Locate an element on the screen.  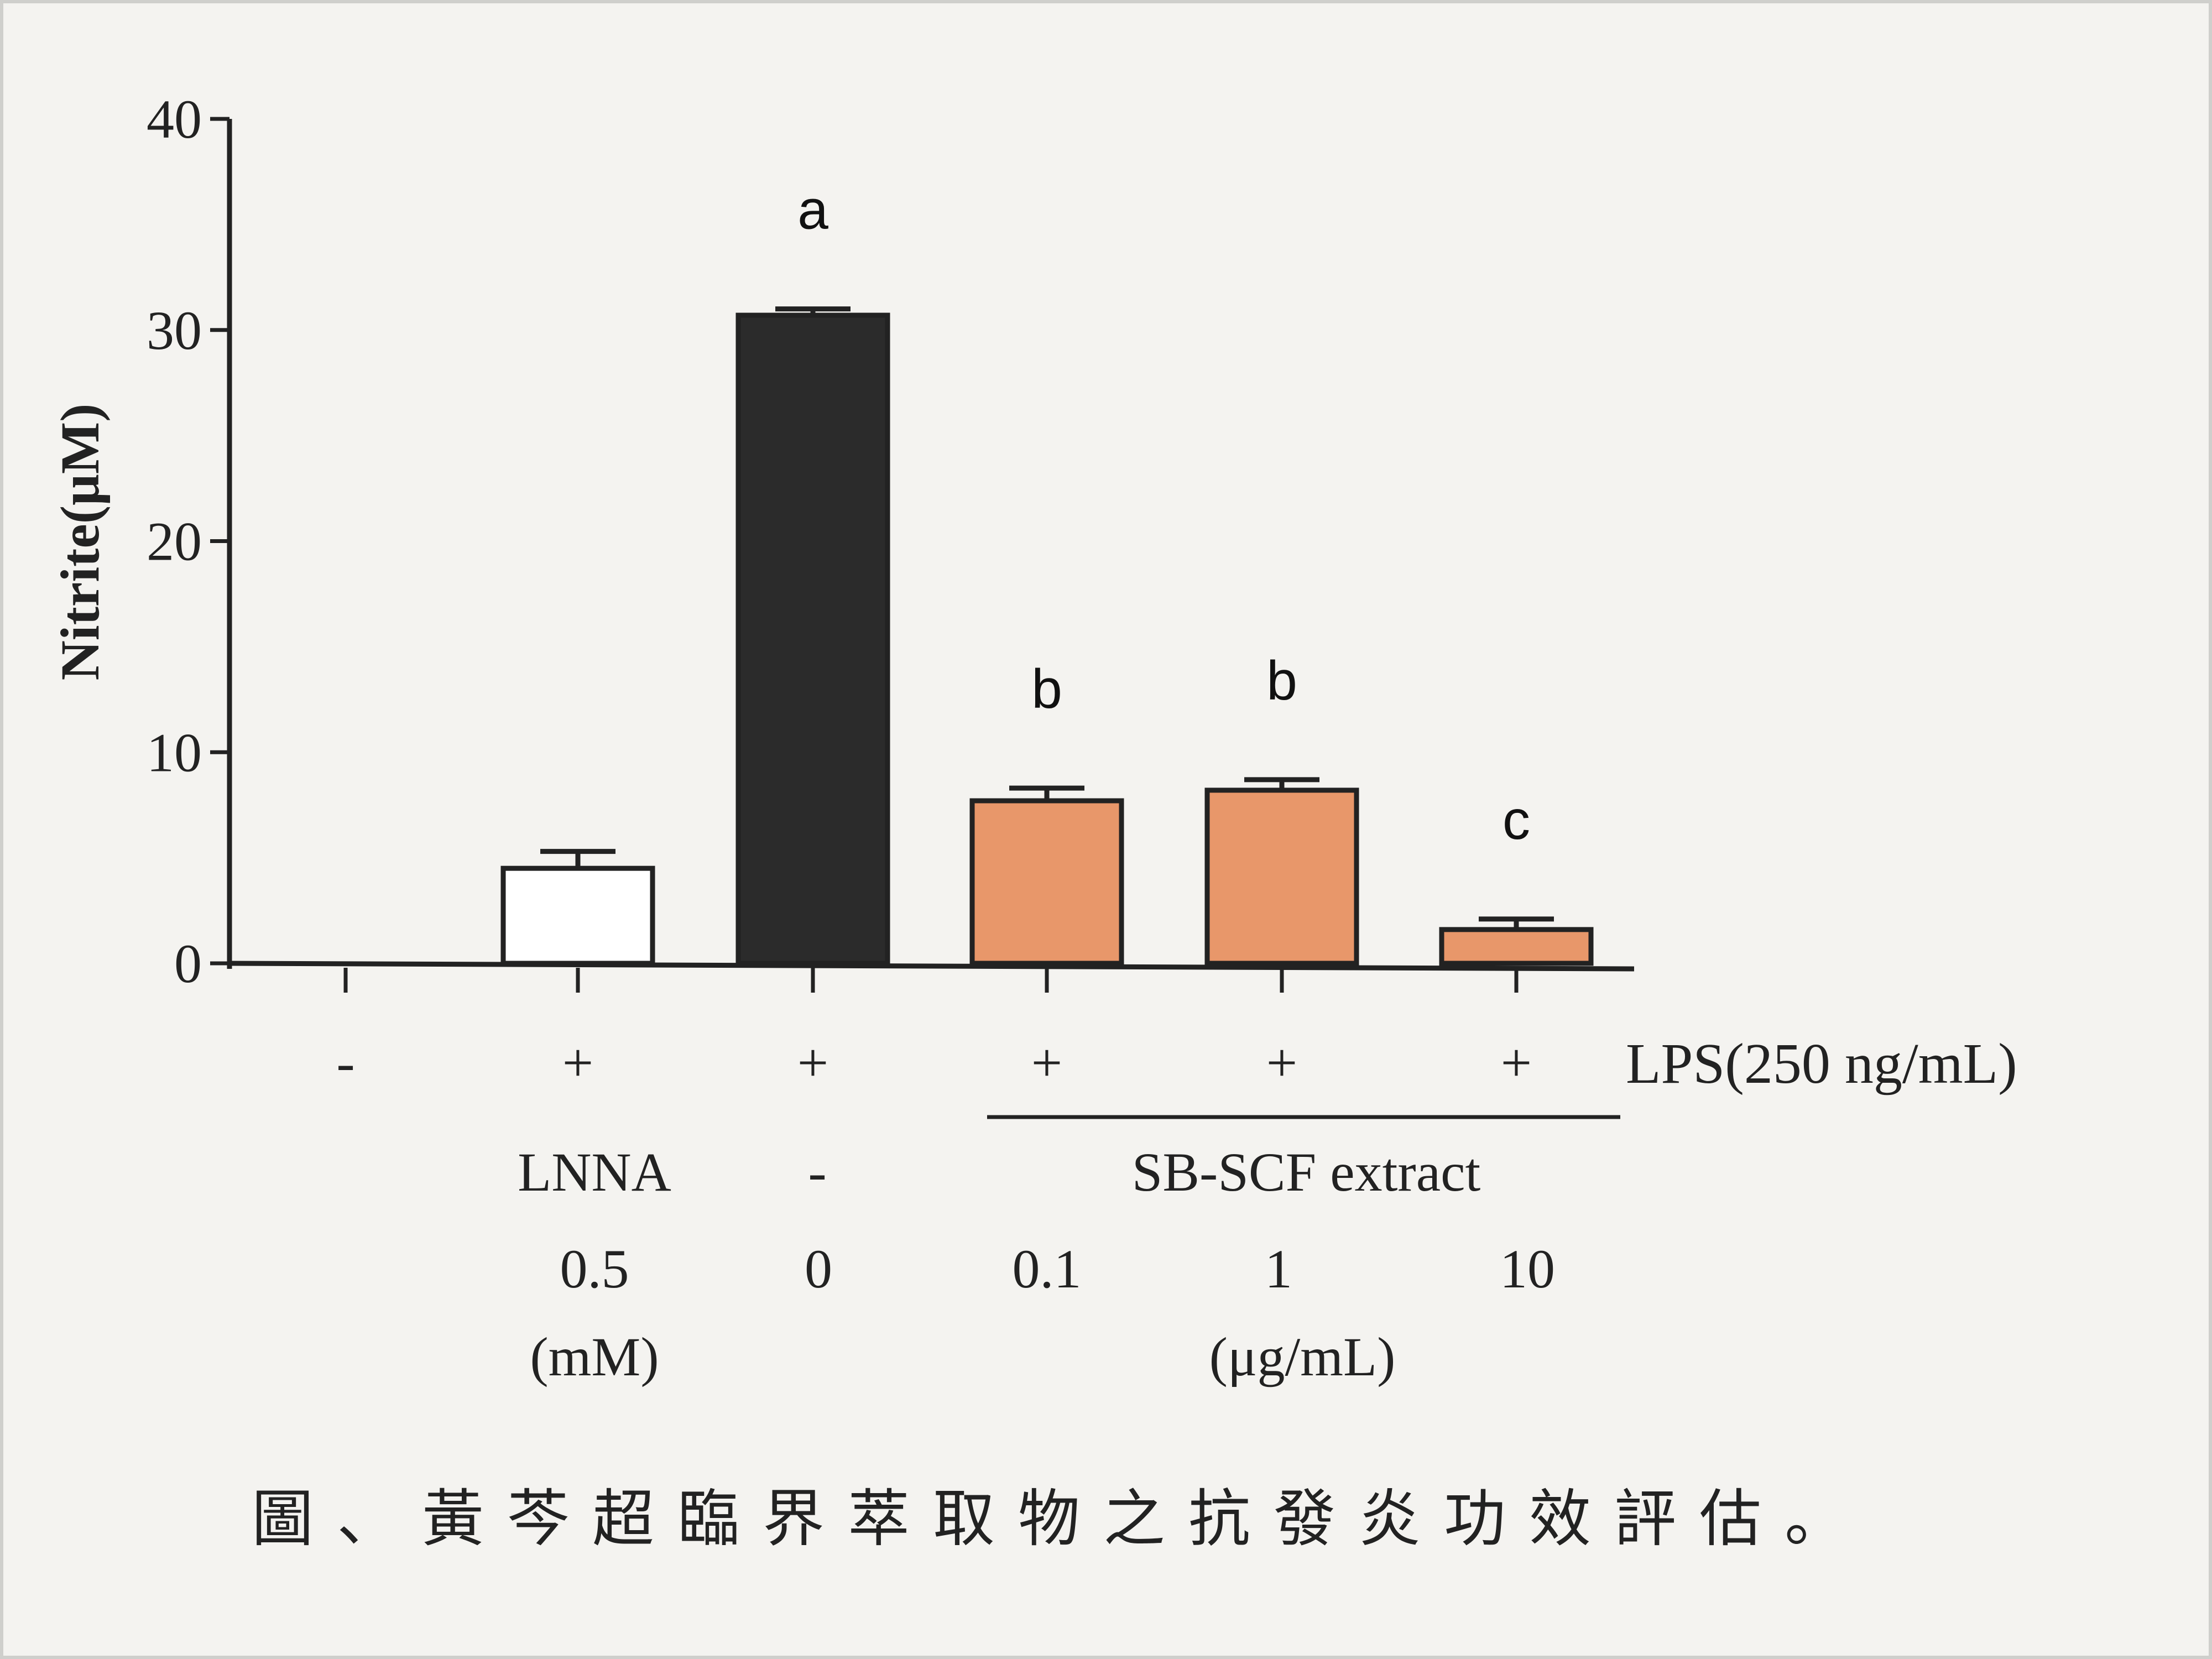
significance-letter: a is located at coordinates (813, 210).